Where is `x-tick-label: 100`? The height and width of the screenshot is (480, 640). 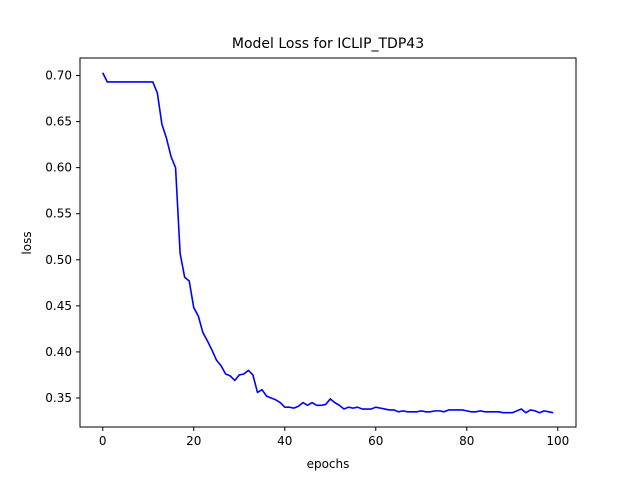
x-tick-label: 100 is located at coordinates (557, 441).